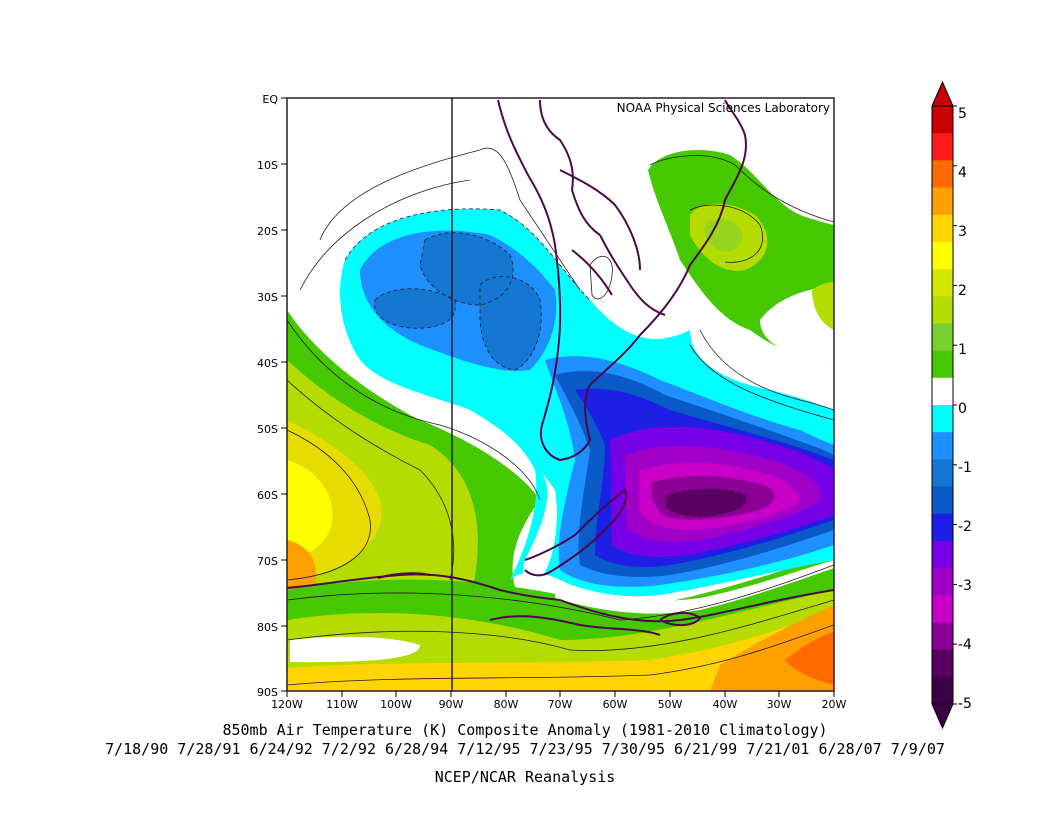 This screenshot has height=813, width=1050. Describe the element at coordinates (272, 396) in the screenshot. I see `lat-axis: EQ 10S 20S 30S 40S 50S 60S 70S 80S 90S` at that location.